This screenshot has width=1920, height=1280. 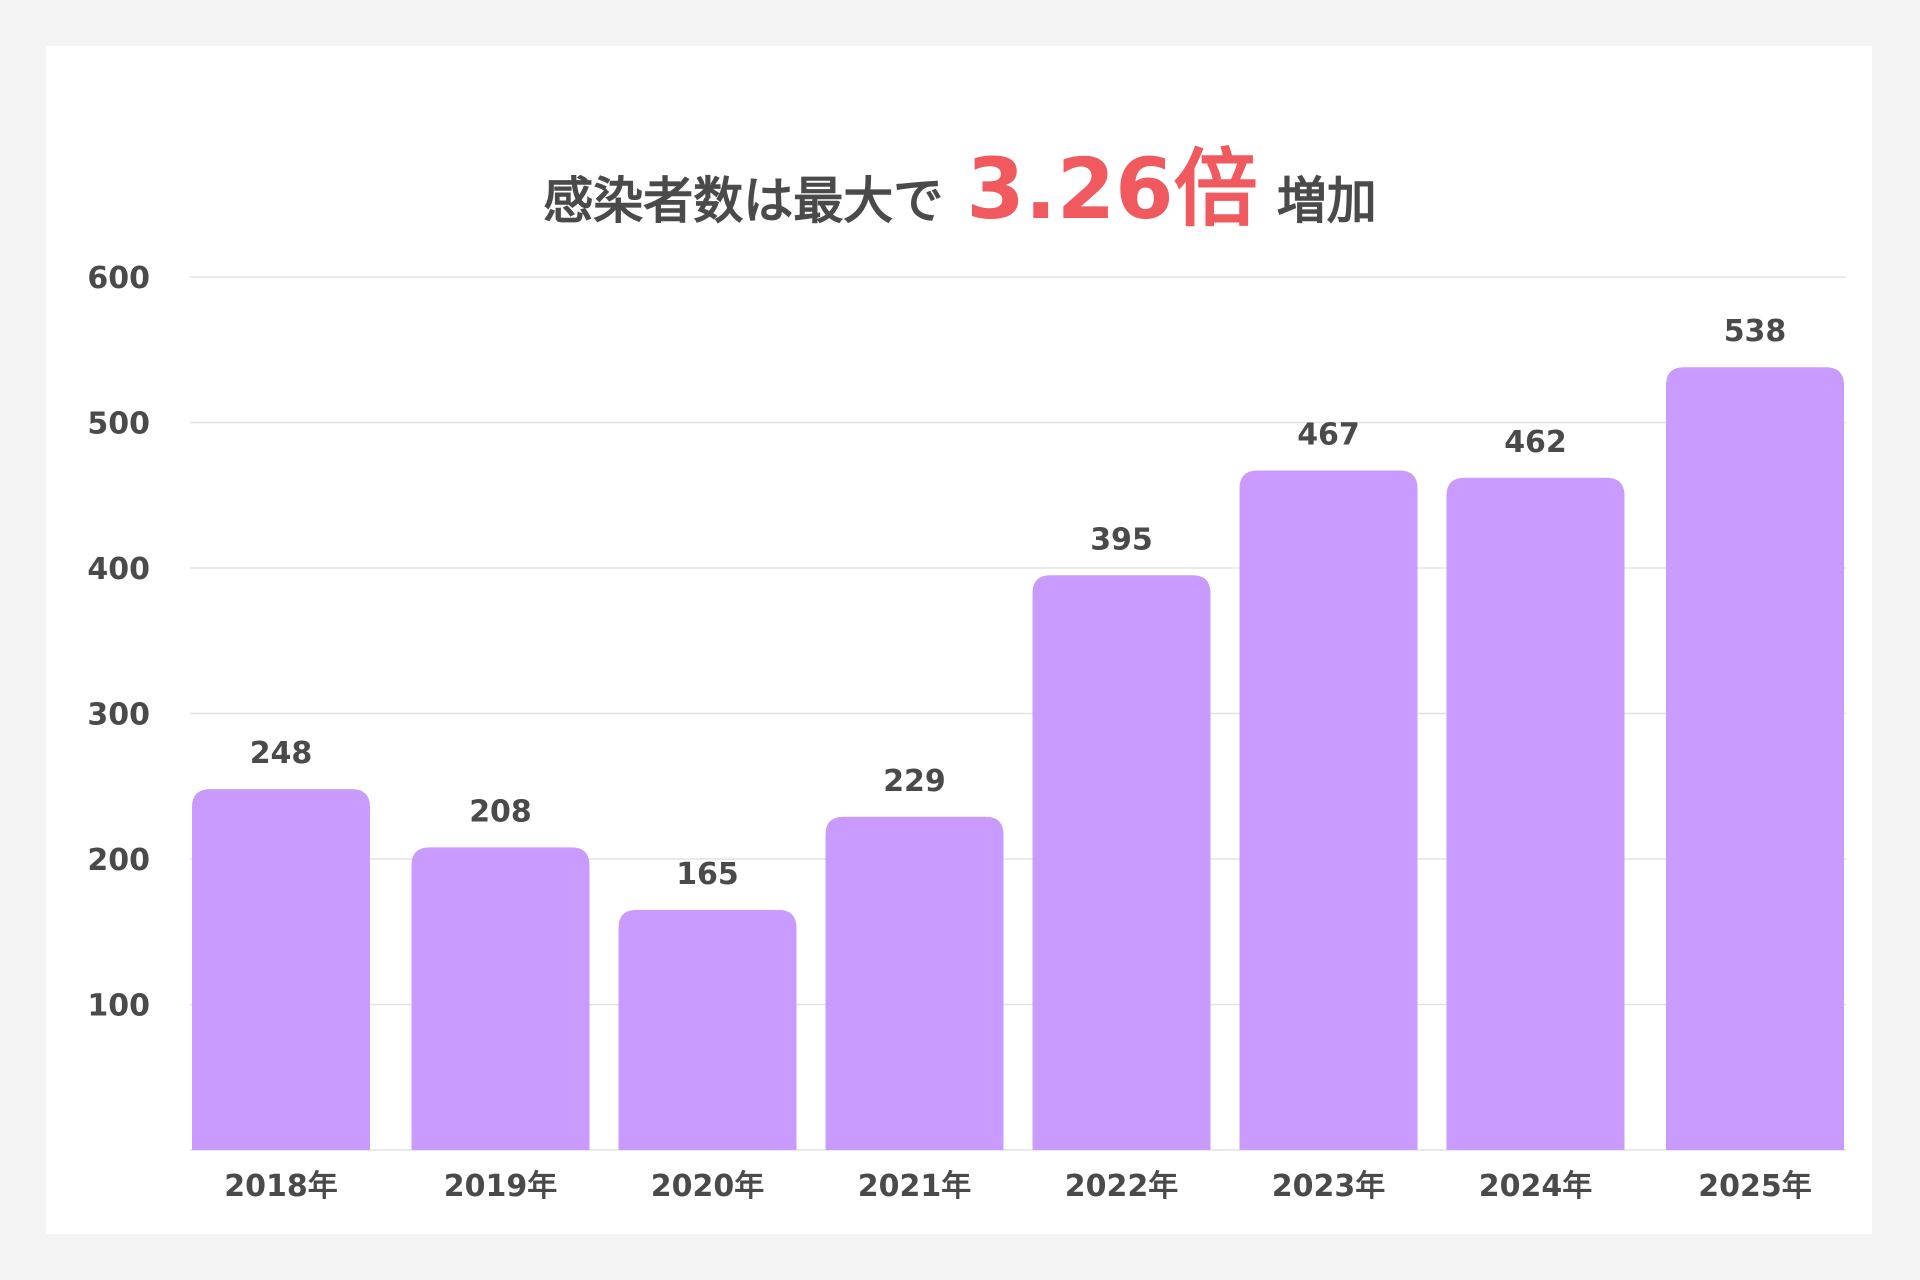 What do you see at coordinates (915, 1186) in the screenshot?
I see `x-tick-label: 2021年` at bounding box center [915, 1186].